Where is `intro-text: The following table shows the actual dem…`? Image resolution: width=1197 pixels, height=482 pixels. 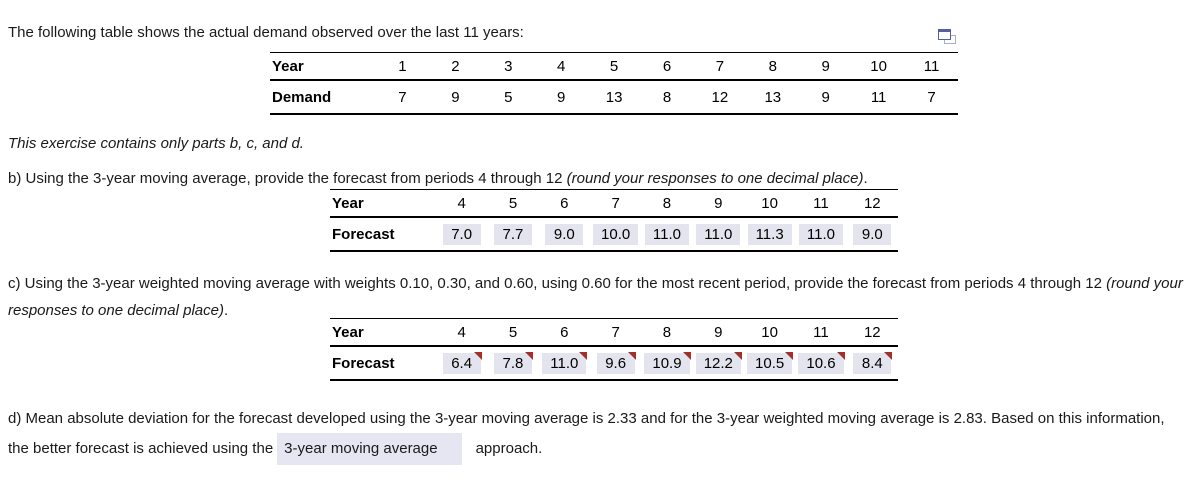 intro-text: The following table shows the actual dem… is located at coordinates (266, 32).